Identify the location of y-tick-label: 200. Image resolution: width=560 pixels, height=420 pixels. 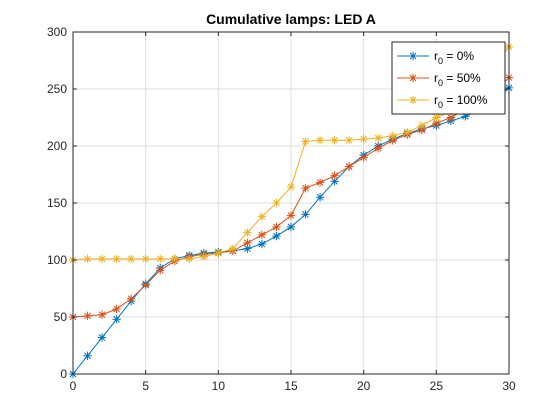
(57, 146).